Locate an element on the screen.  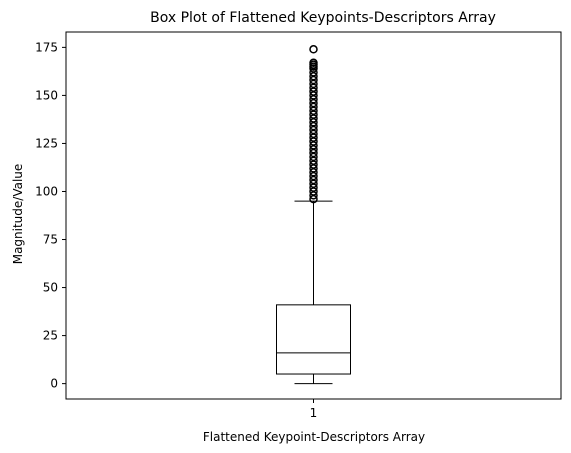
x-axis-label: Flattened Keypoint-Descriptors Array is located at coordinates (314, 437).